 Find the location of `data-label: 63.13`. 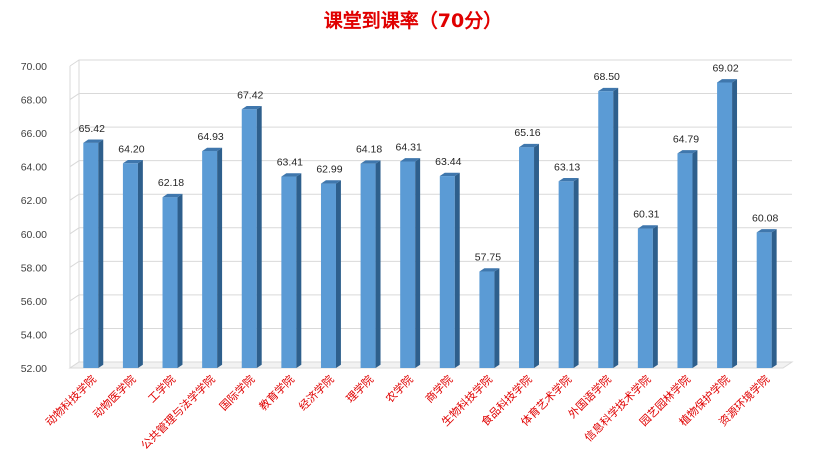

data-label: 63.13 is located at coordinates (567, 167).